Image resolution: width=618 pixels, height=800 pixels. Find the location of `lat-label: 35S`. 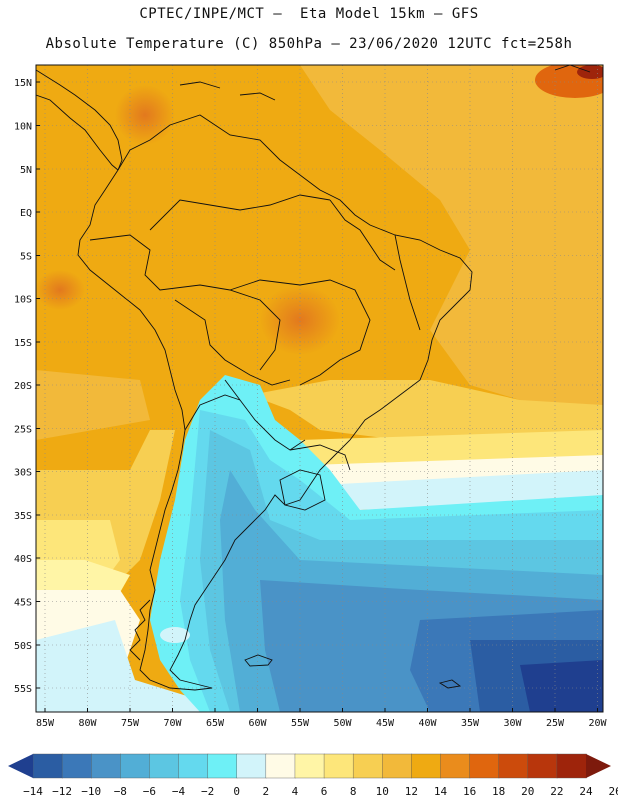

lat-label: 35S is located at coordinates (23, 516).